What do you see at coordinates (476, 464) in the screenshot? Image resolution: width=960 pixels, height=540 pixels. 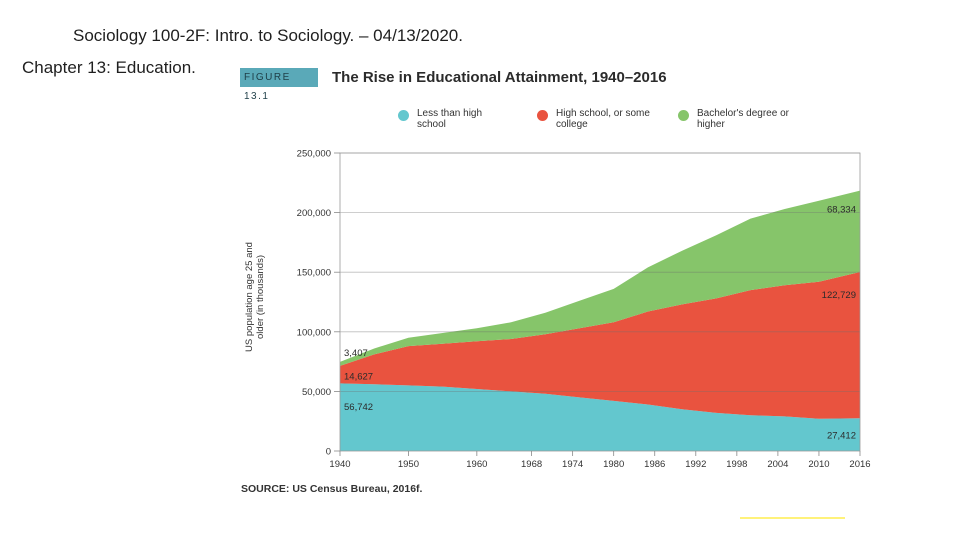 I see `x-tick-label: 1960` at bounding box center [476, 464].